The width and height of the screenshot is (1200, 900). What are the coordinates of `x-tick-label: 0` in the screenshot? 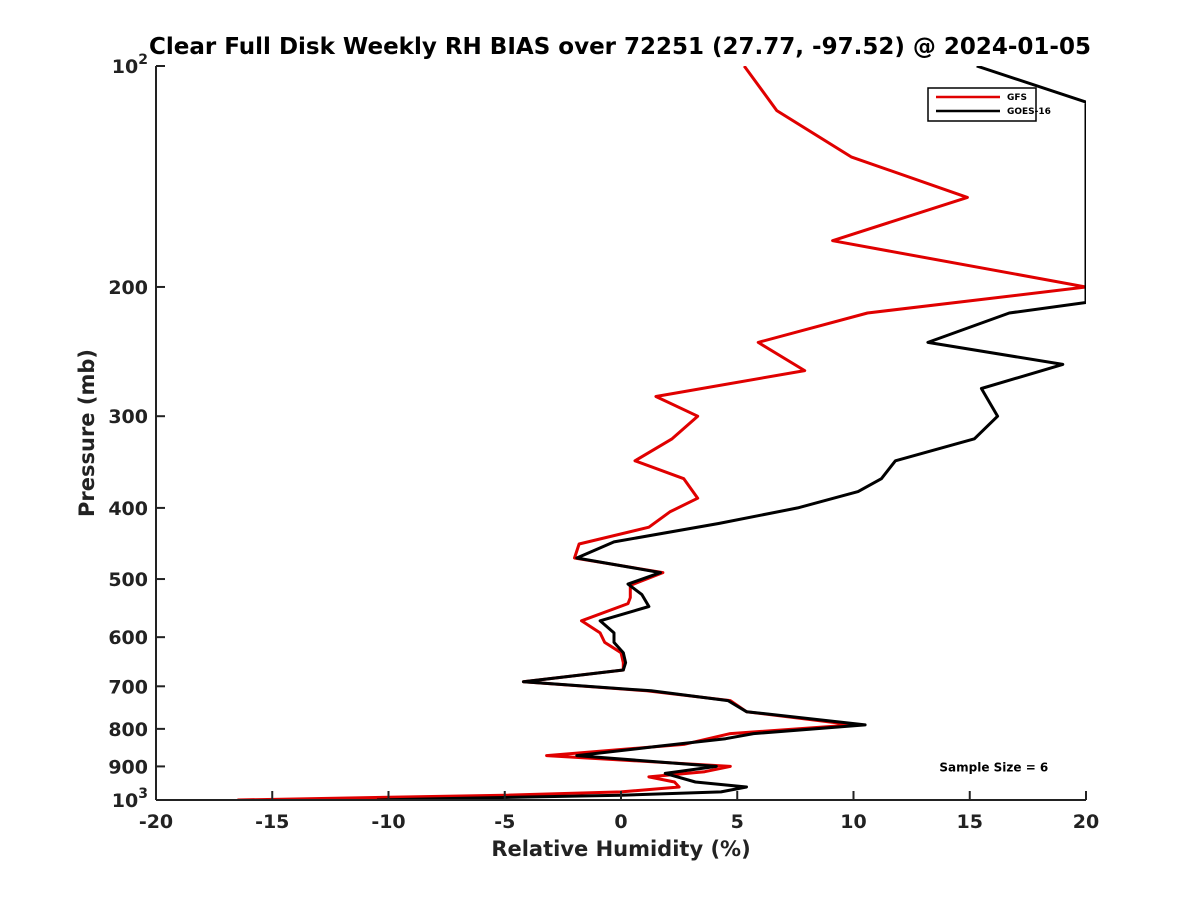 It's located at (620, 822).